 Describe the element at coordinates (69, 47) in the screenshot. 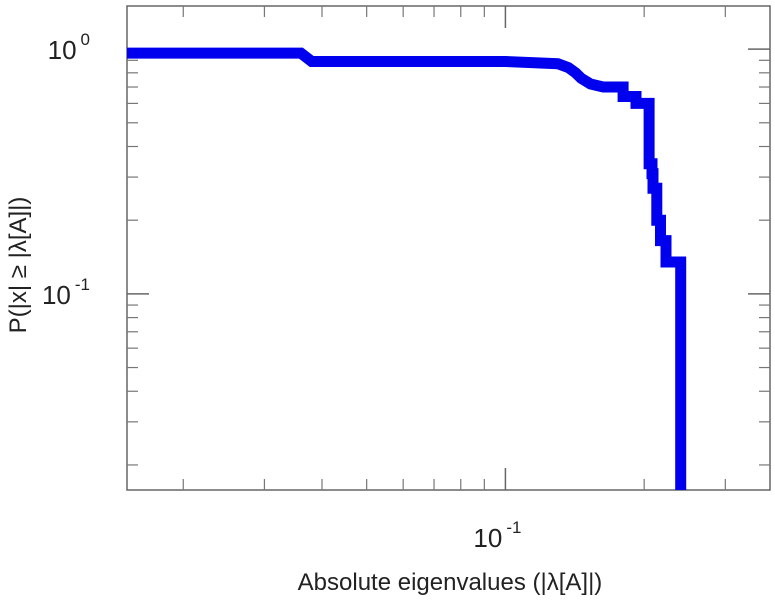

I see `y-tick-label: 10 0` at that location.